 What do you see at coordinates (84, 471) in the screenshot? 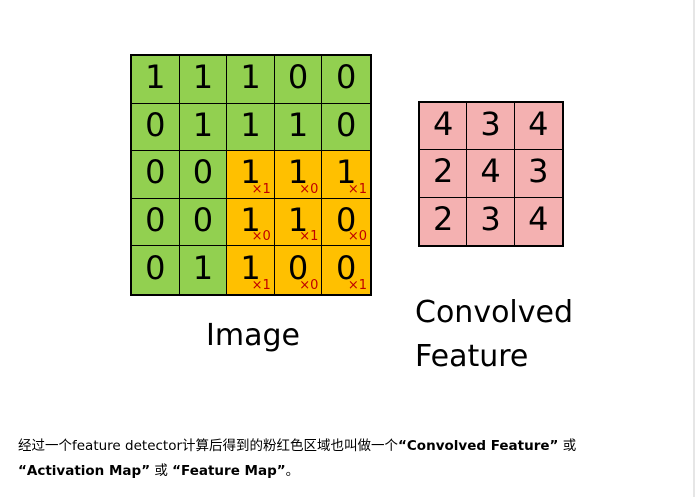
I see `term-activation-map: “Activation Map”` at bounding box center [84, 471].